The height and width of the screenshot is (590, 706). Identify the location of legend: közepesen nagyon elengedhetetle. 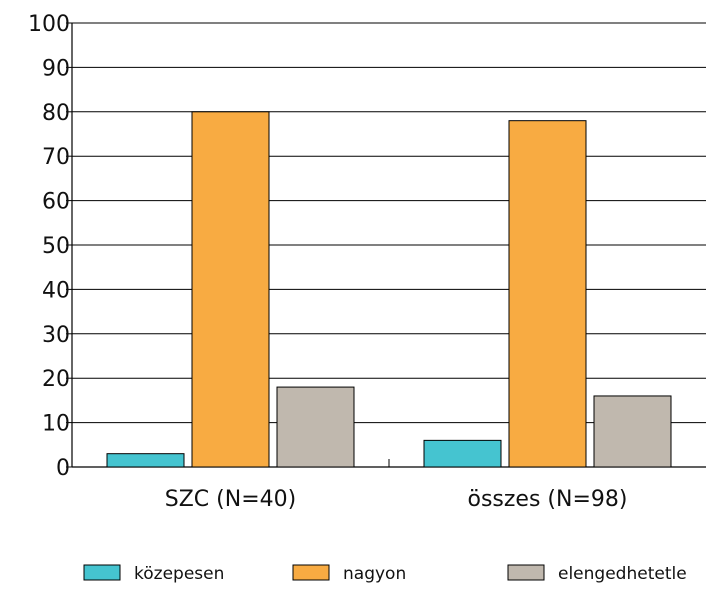
(385, 574).